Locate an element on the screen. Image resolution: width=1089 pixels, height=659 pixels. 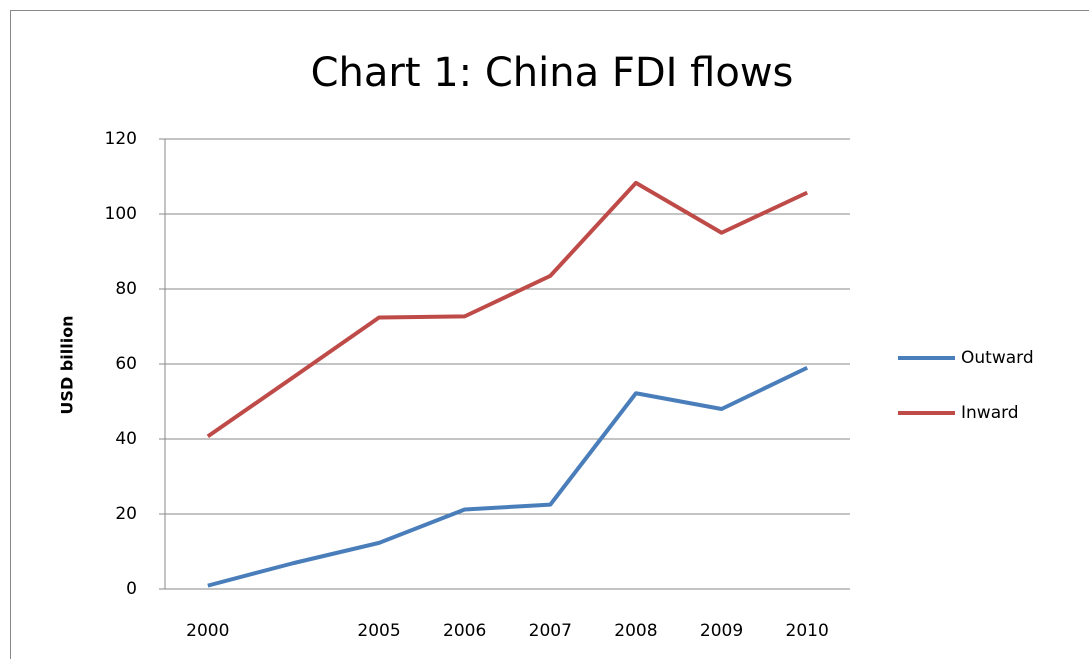
legend-label: Outward is located at coordinates (997, 358).